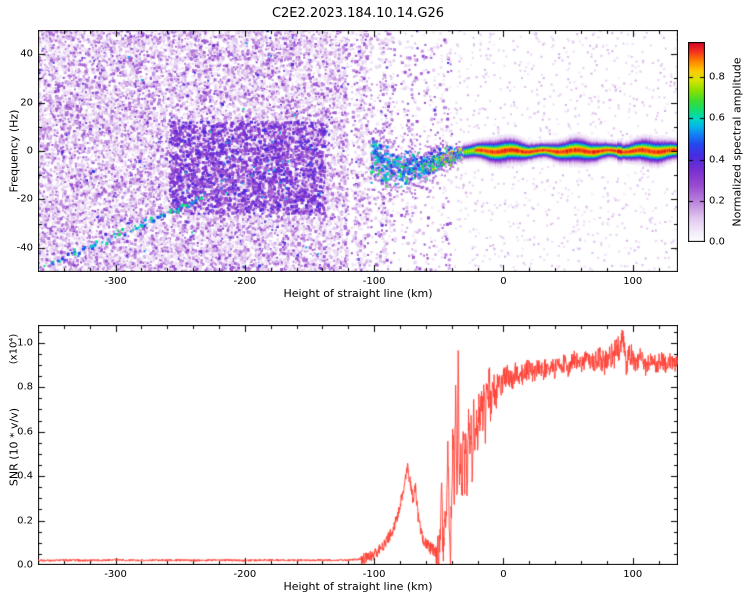  I want to click on tick-label: 40, so click(26, 54).